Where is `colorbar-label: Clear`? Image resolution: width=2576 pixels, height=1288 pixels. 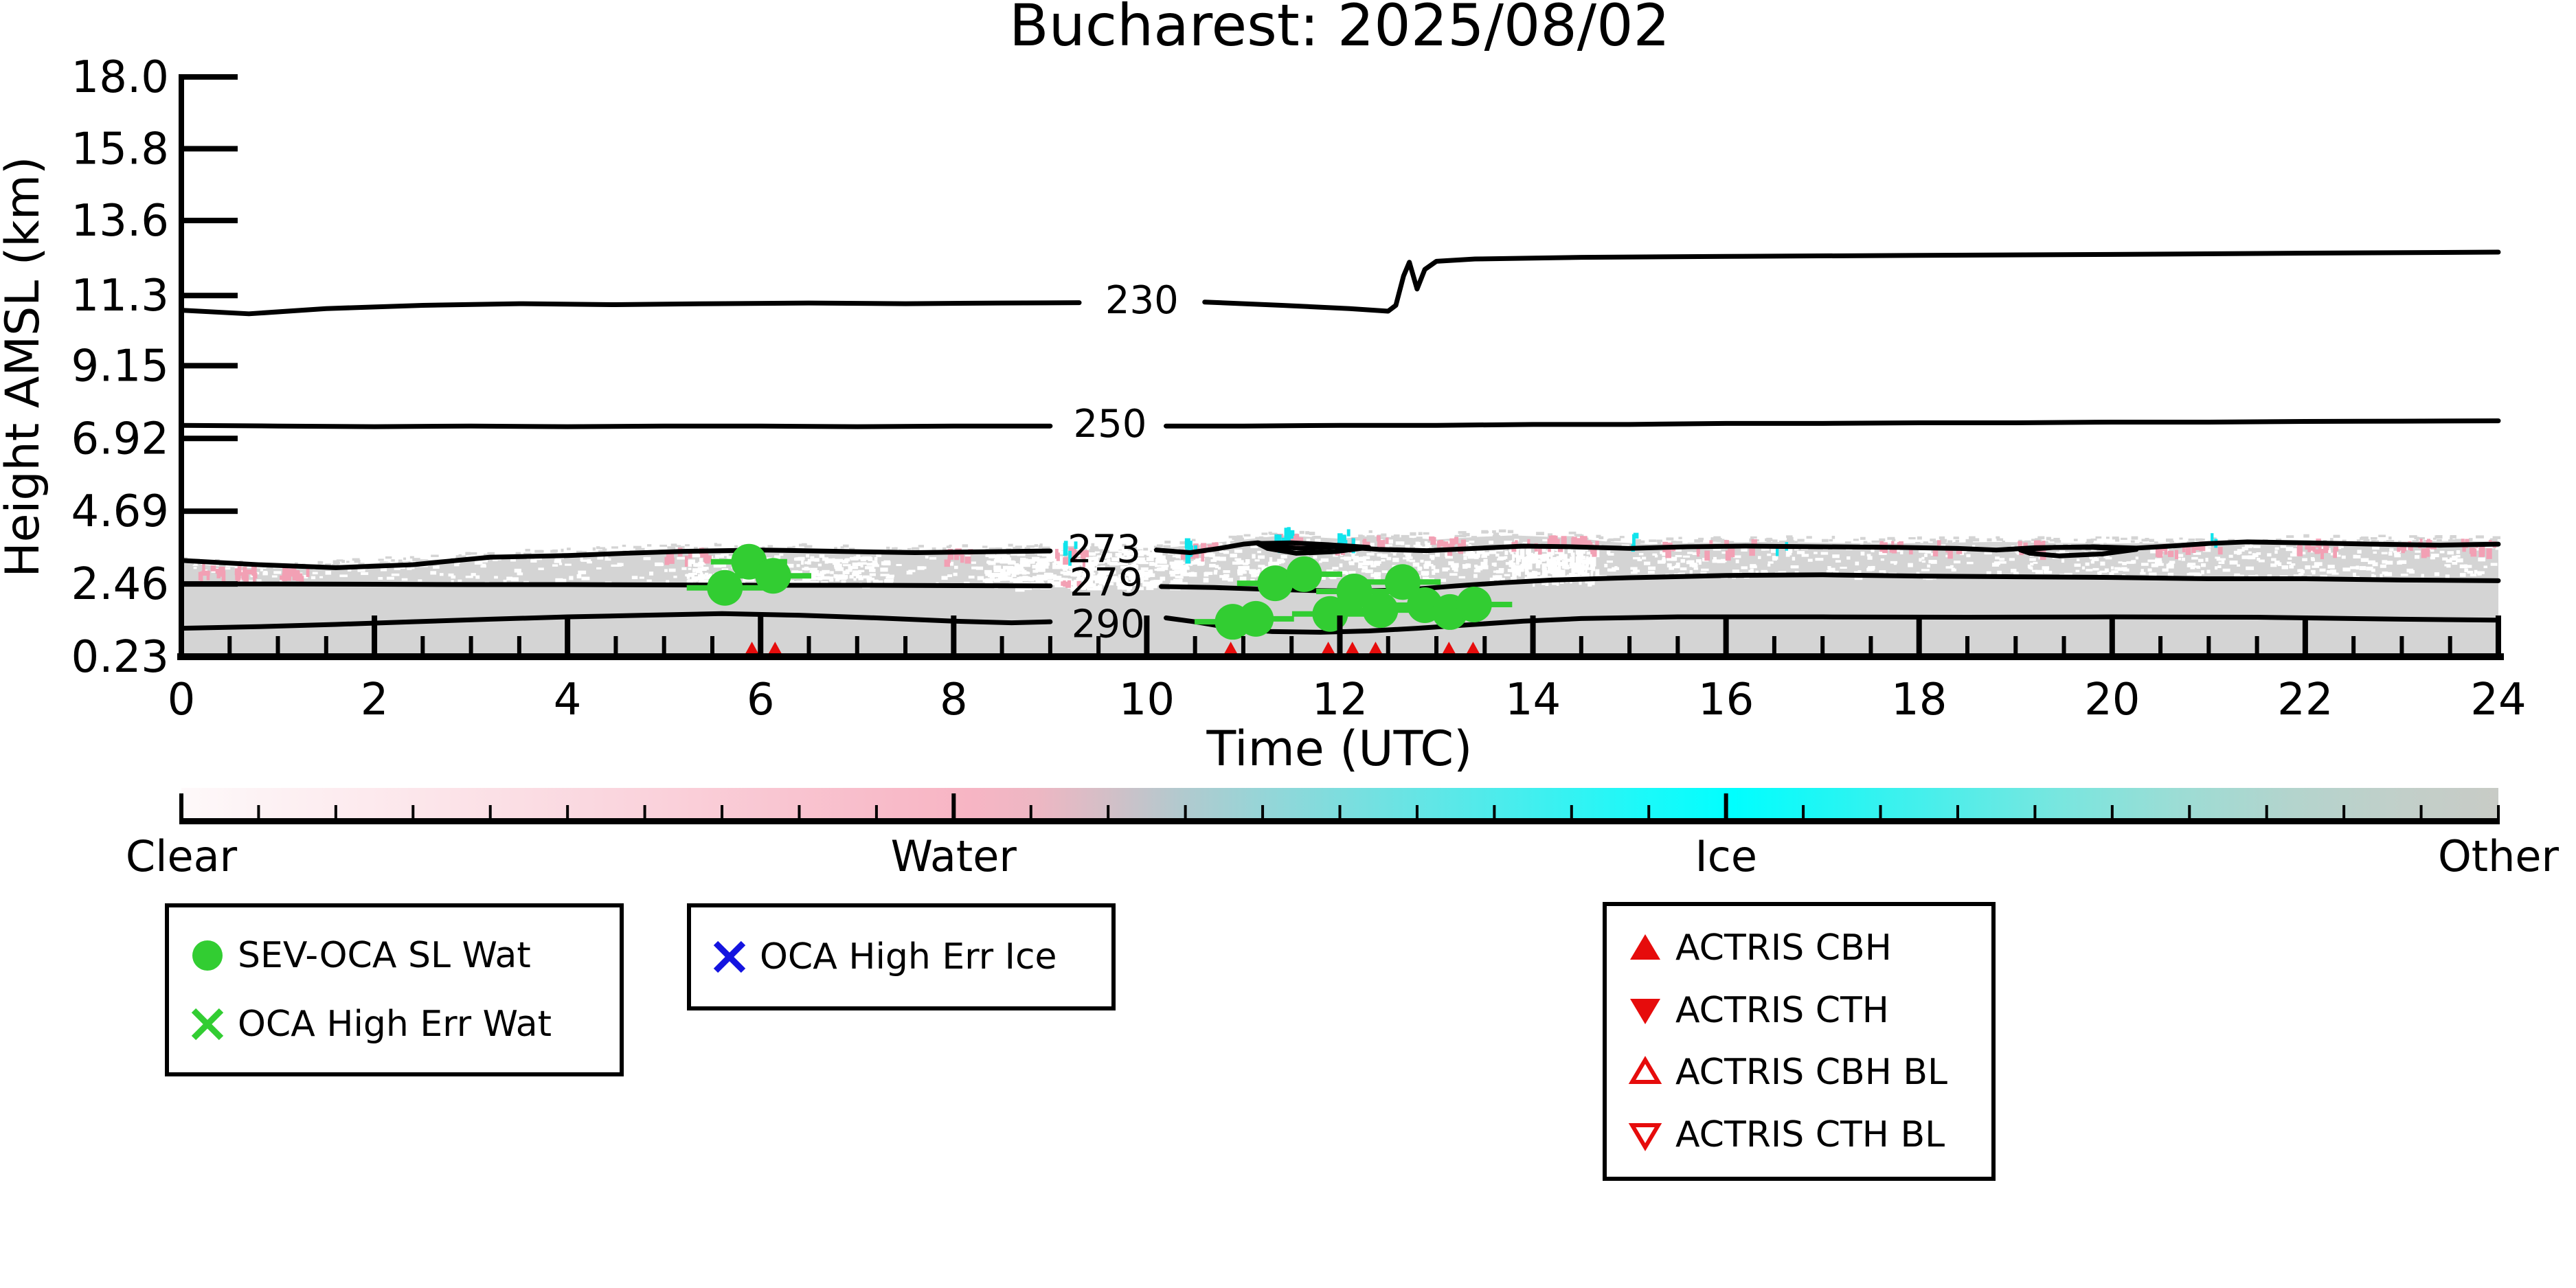 colorbar-label: Clear is located at coordinates (182, 856).